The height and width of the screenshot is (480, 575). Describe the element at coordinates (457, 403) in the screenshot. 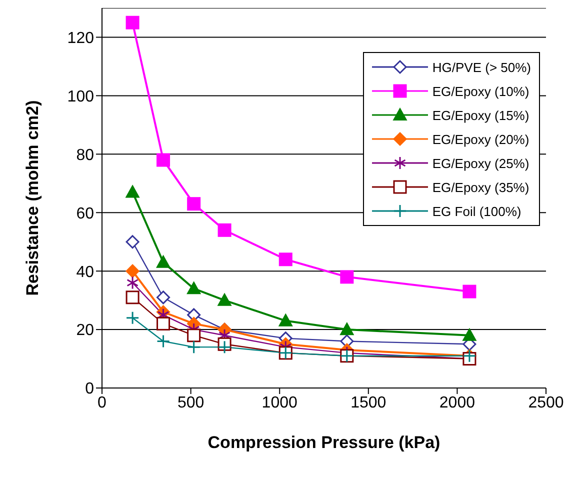

I see `x-tick-label: 2000` at that location.